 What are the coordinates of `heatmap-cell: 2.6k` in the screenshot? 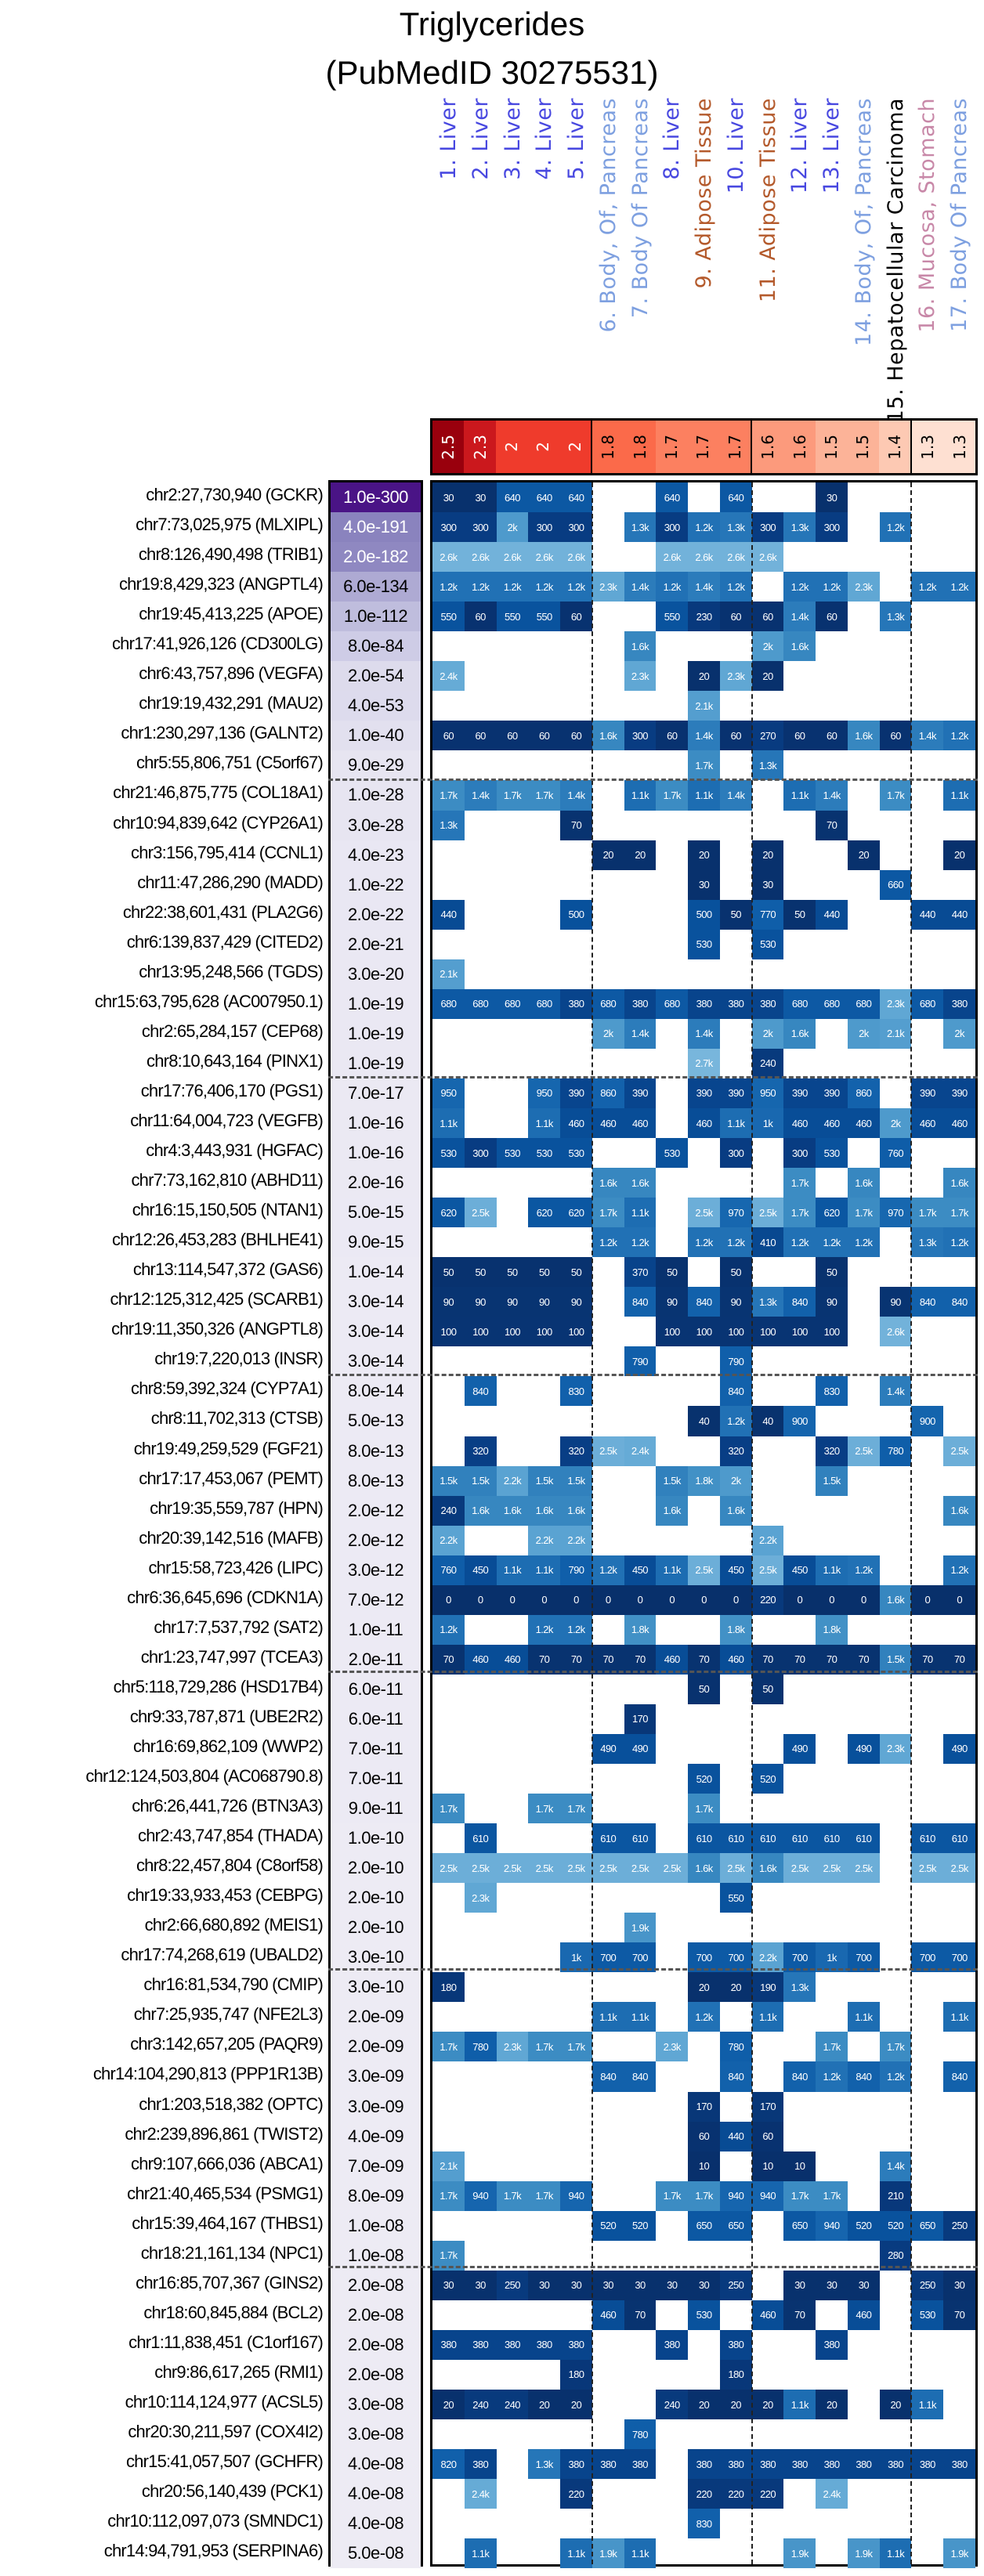 It's located at (735, 557).